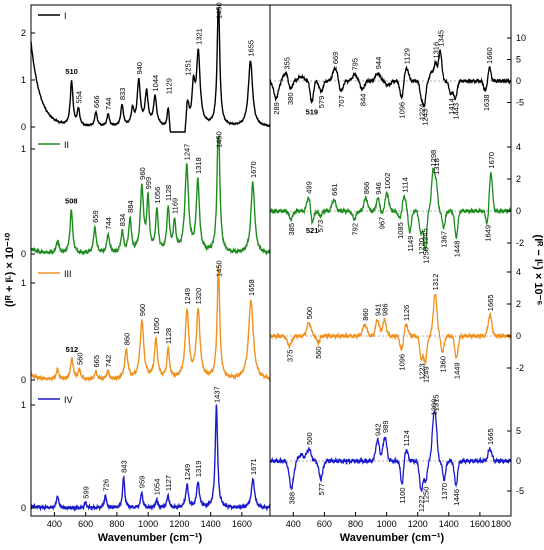 This screenshot has width=544, height=550. I want to click on roa-peak-label: 1100, so click(402, 495).